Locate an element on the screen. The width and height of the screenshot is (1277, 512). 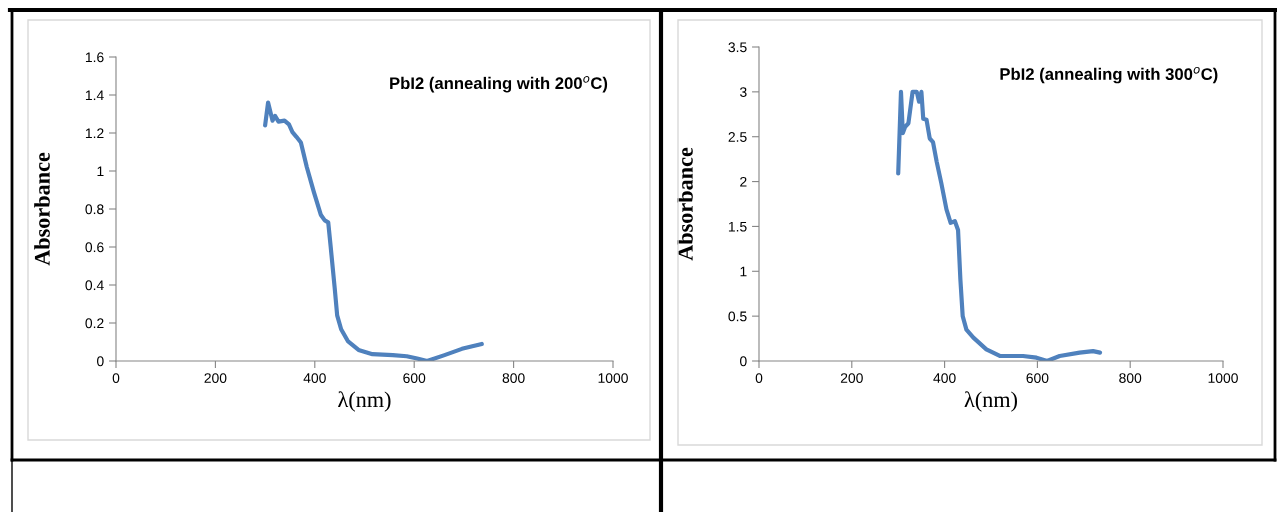
text: PbI2 (annealing with 300$^{o}$C) is located at coordinates (1109, 75).